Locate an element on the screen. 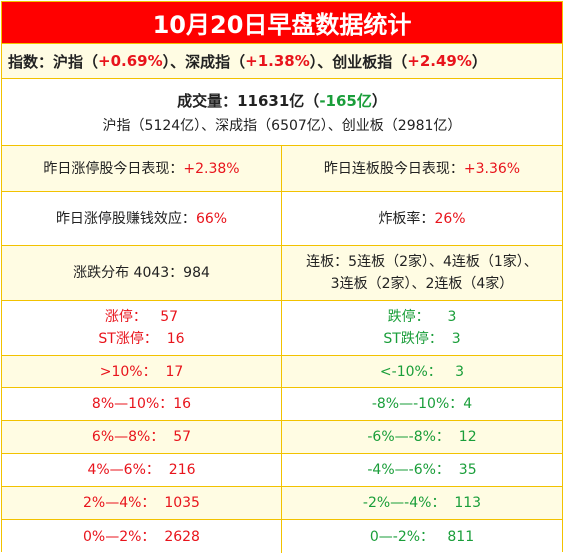  distribution-row: 0%—2%： 2628 0—-2%： 811 is located at coordinates (282, 536).